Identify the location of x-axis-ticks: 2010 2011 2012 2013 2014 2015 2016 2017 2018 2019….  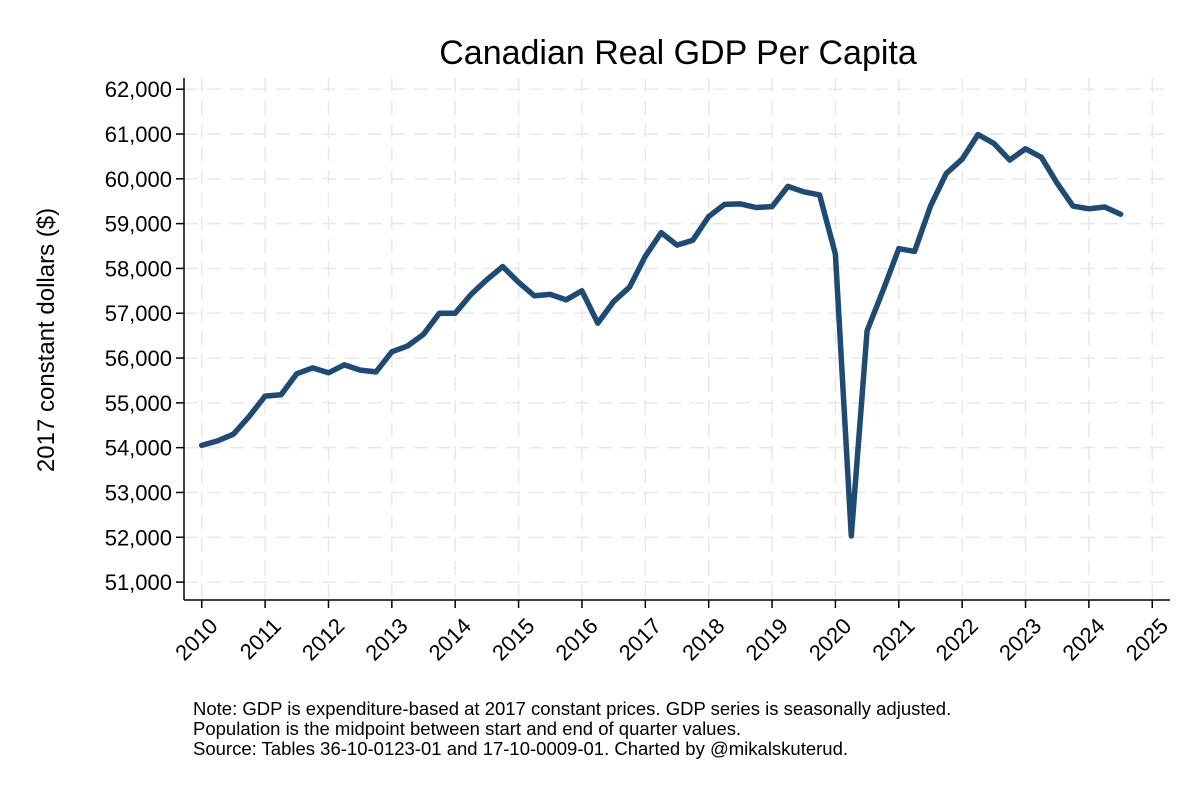
(671, 632).